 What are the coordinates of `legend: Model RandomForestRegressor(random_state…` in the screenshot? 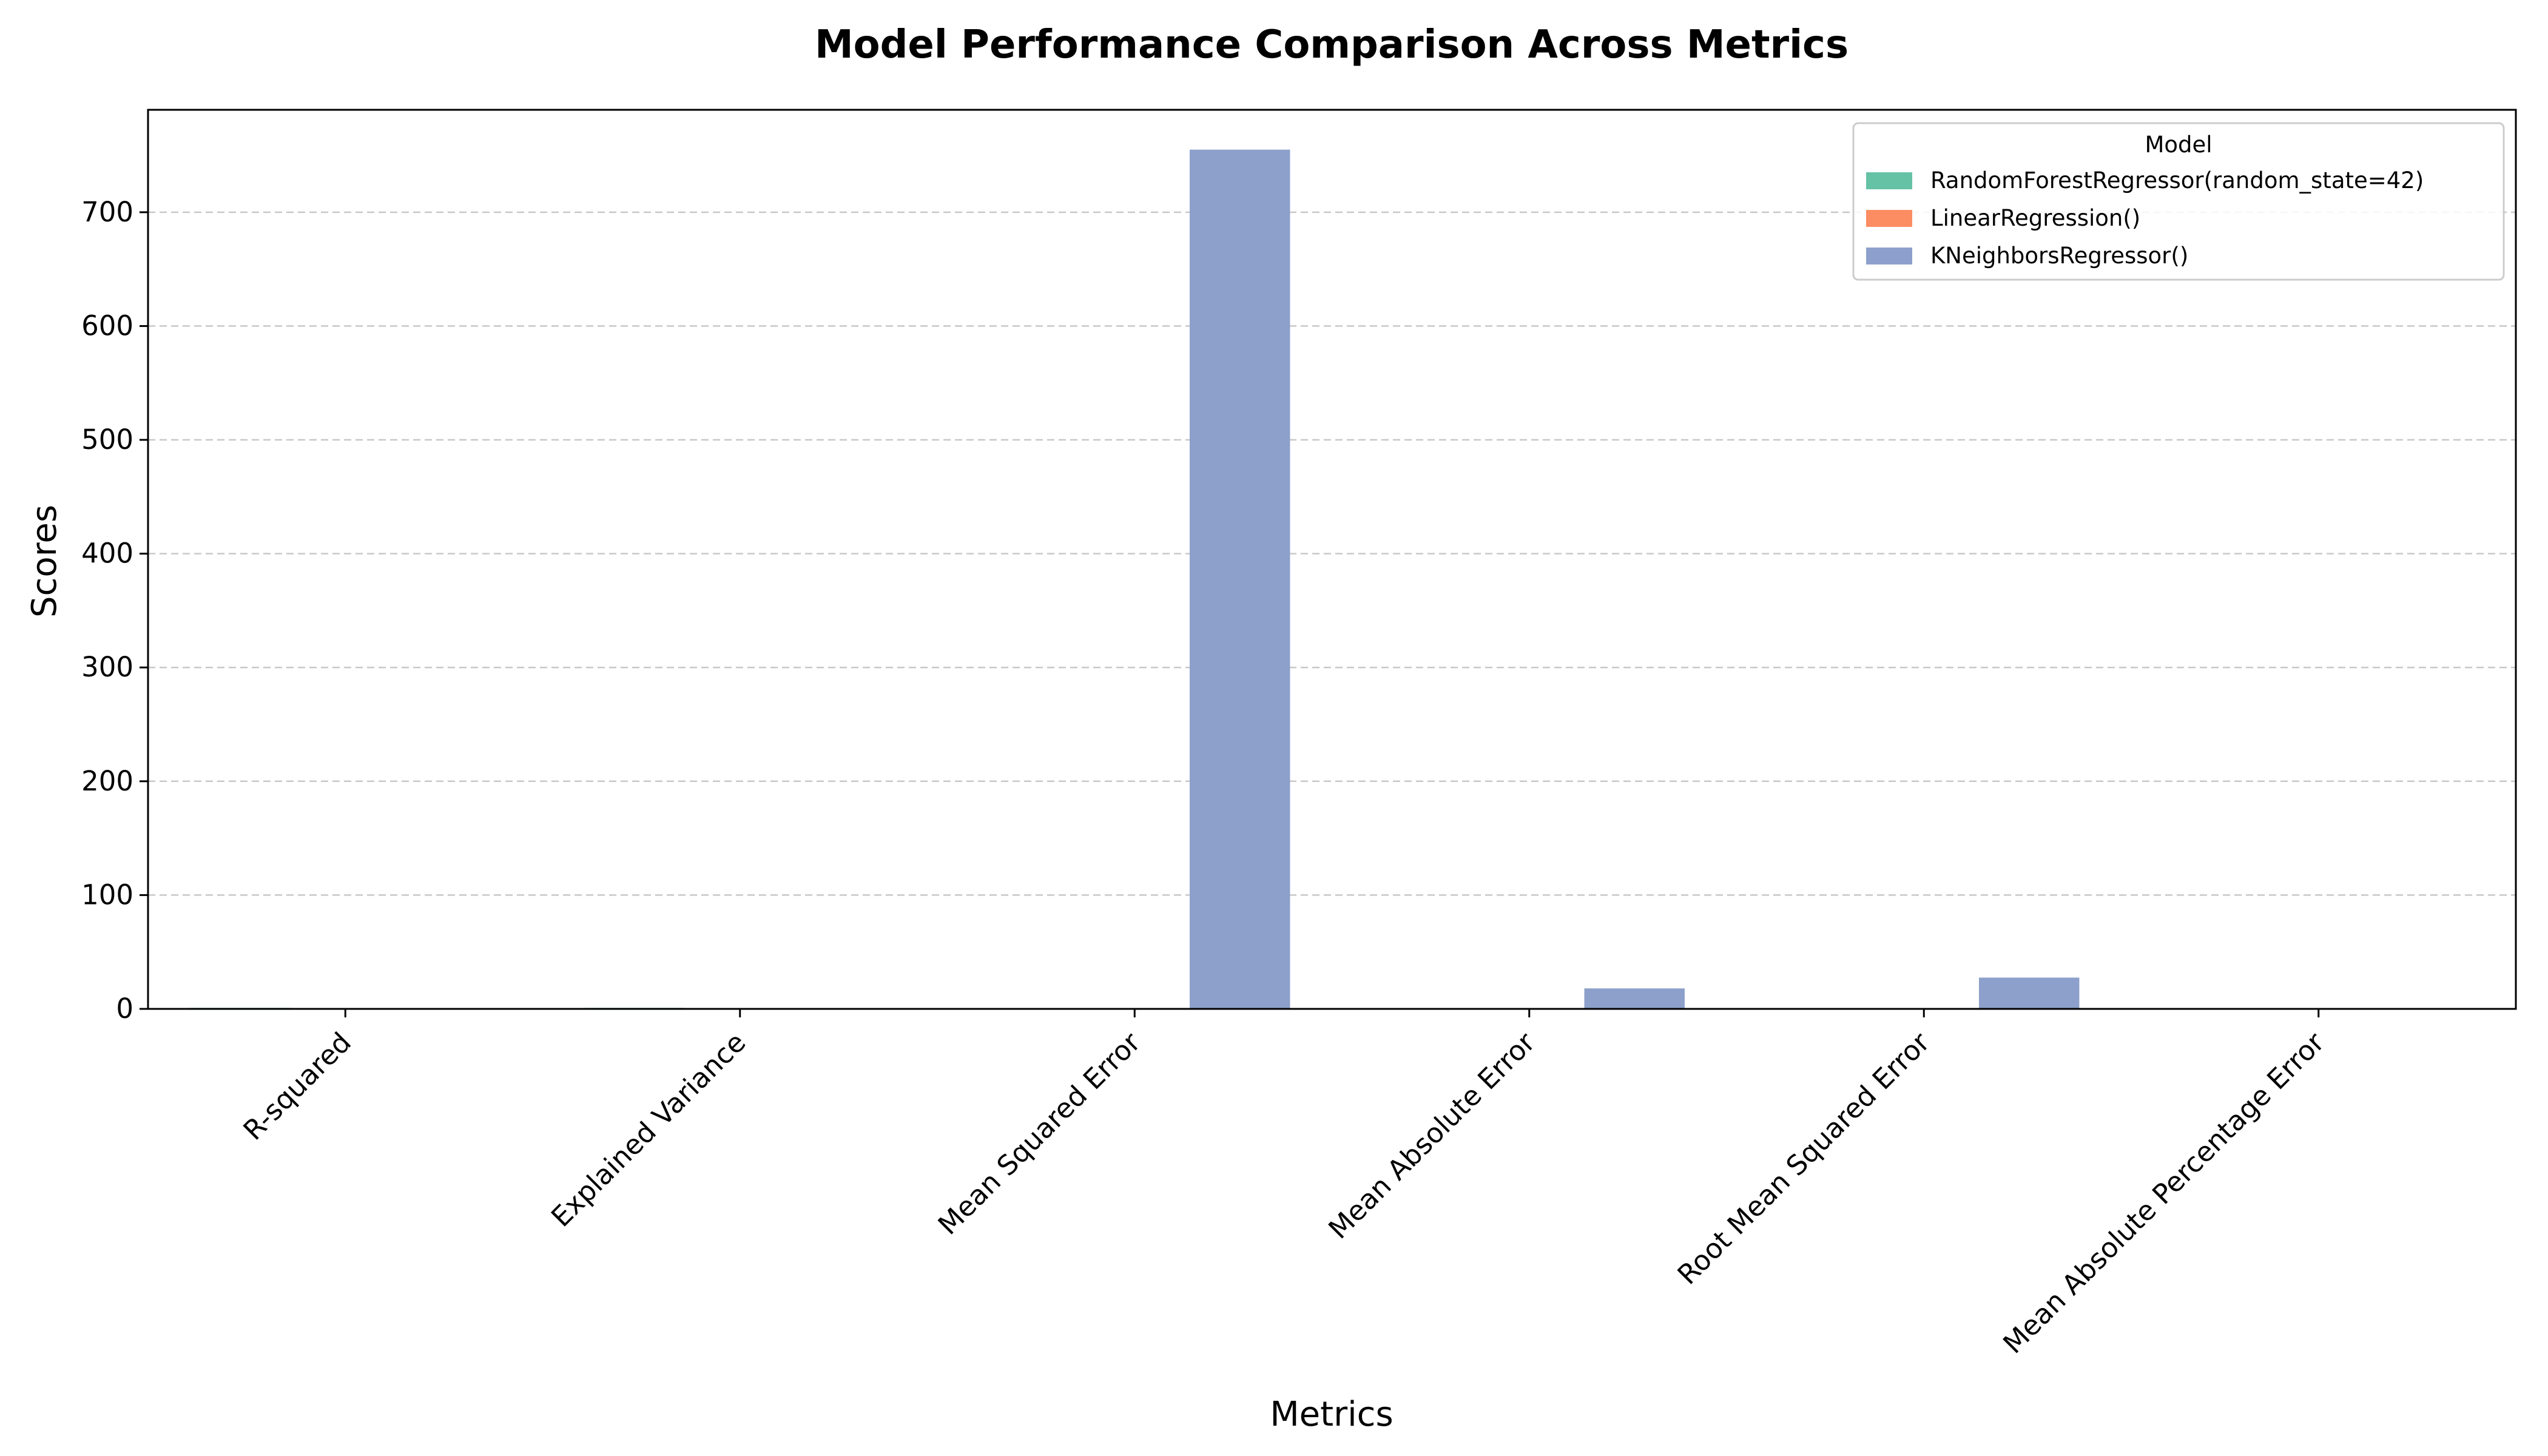 It's located at (2178, 201).